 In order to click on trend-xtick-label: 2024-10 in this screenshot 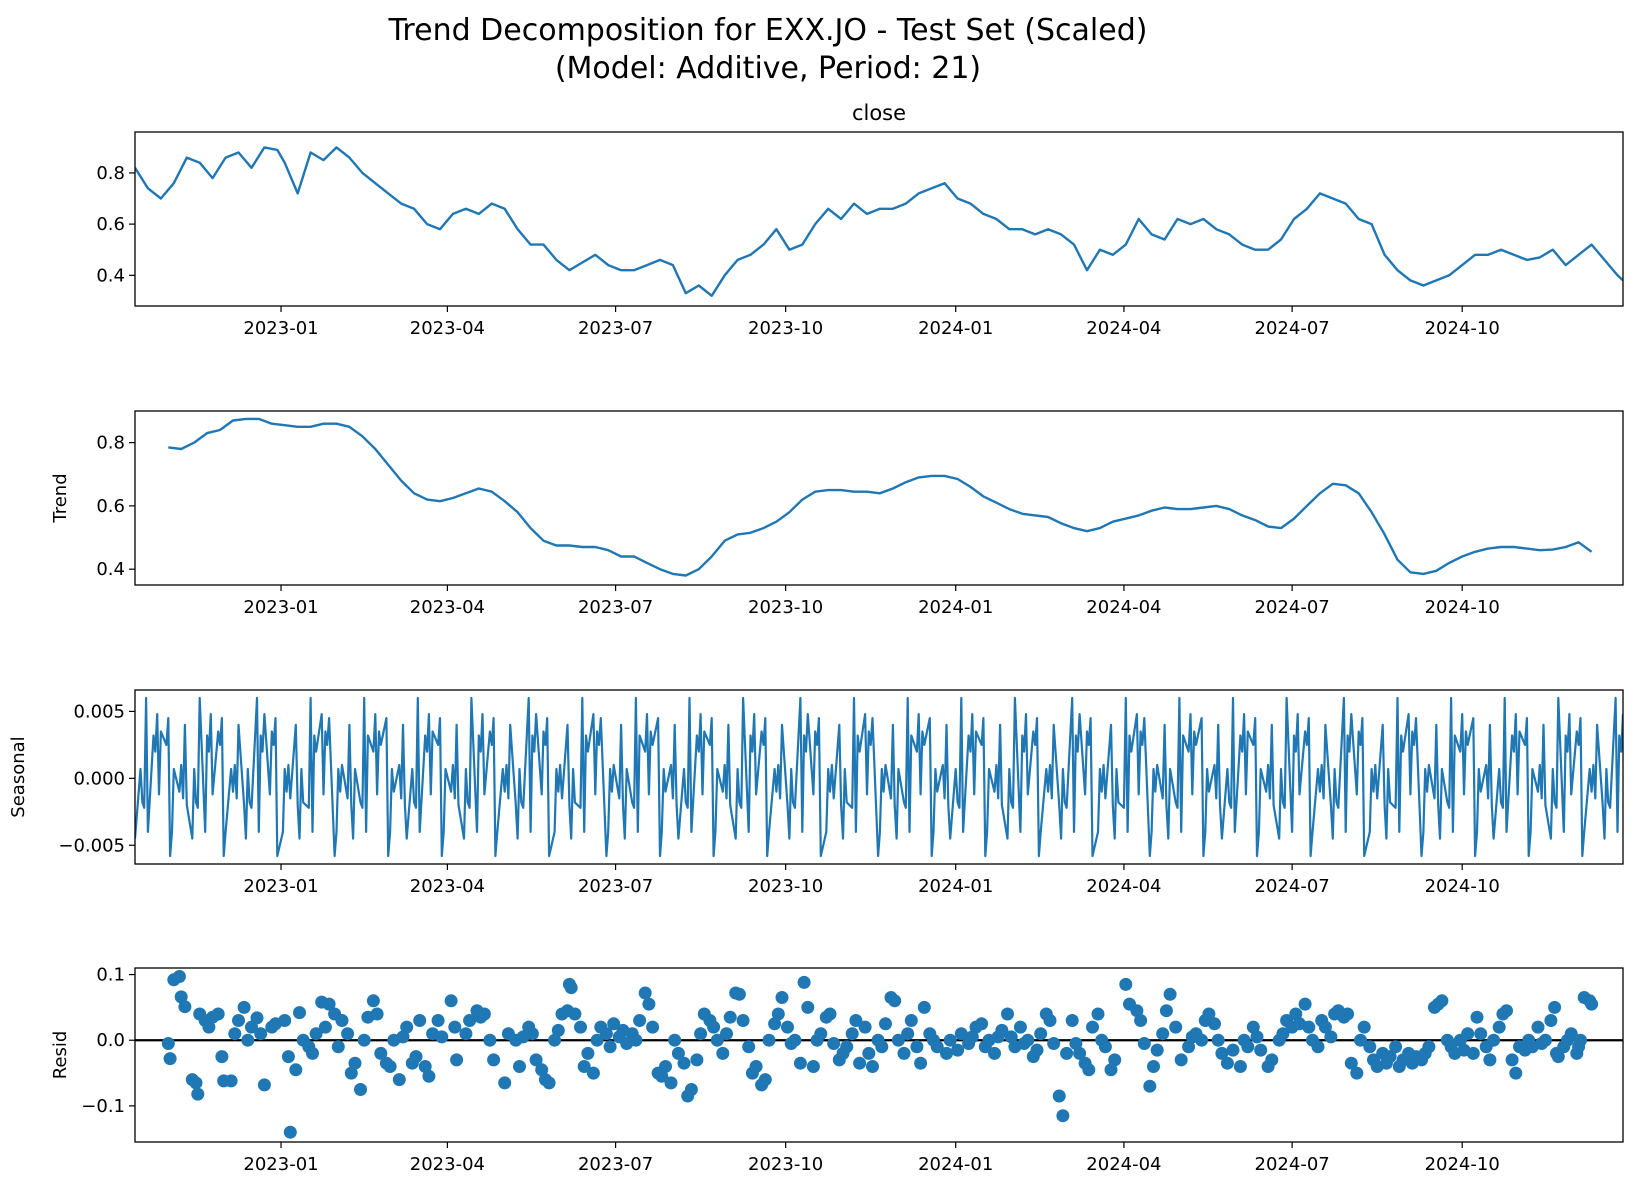, I will do `click(1462, 607)`.